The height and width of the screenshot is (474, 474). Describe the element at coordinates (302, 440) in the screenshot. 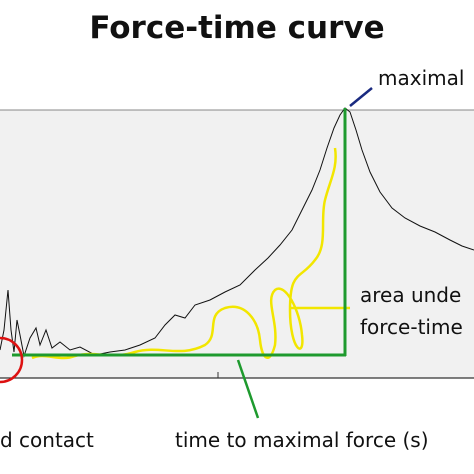

I see `time-label: time to maximal force (s)` at that location.